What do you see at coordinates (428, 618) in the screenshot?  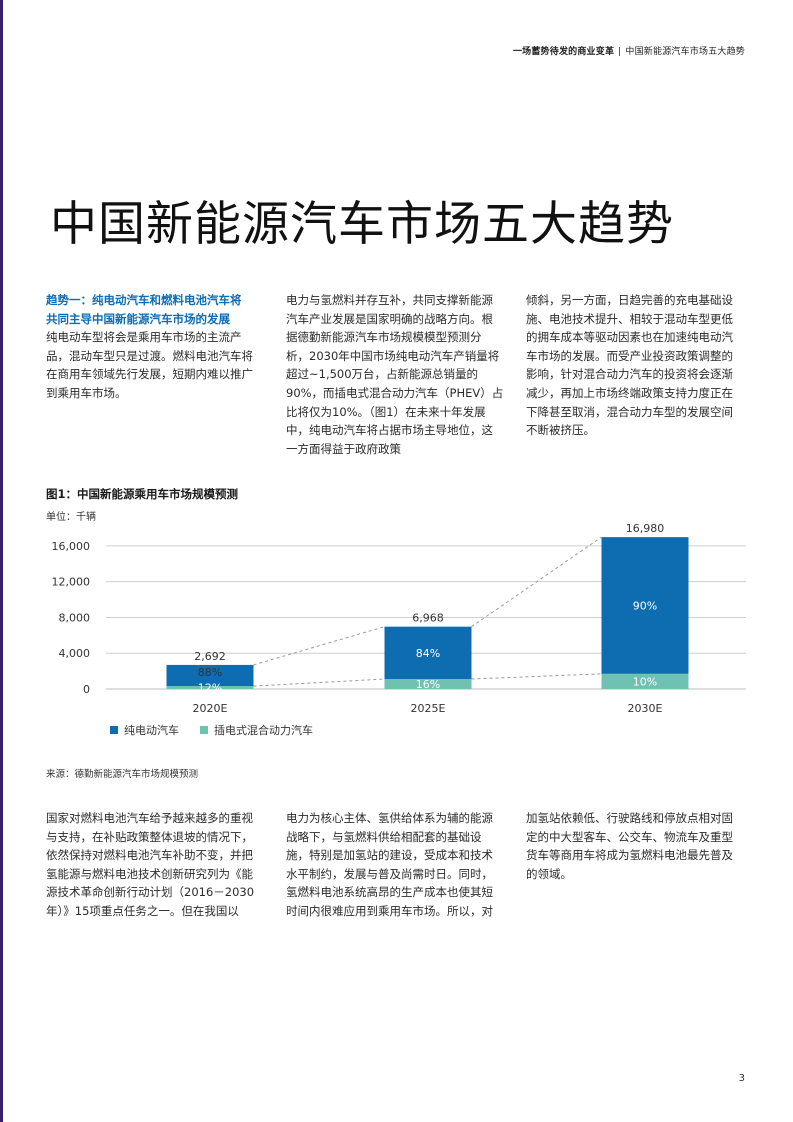 I see `total-label: 6,968` at bounding box center [428, 618].